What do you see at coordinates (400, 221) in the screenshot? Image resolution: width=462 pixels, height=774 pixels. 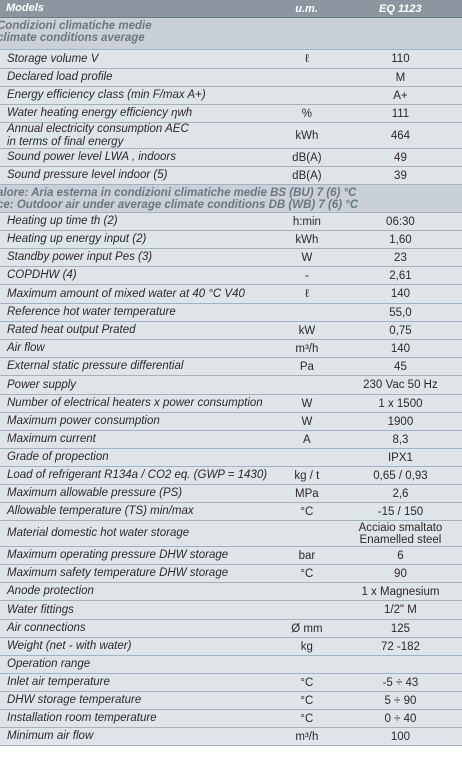 I see `row-value: 06:30` at bounding box center [400, 221].